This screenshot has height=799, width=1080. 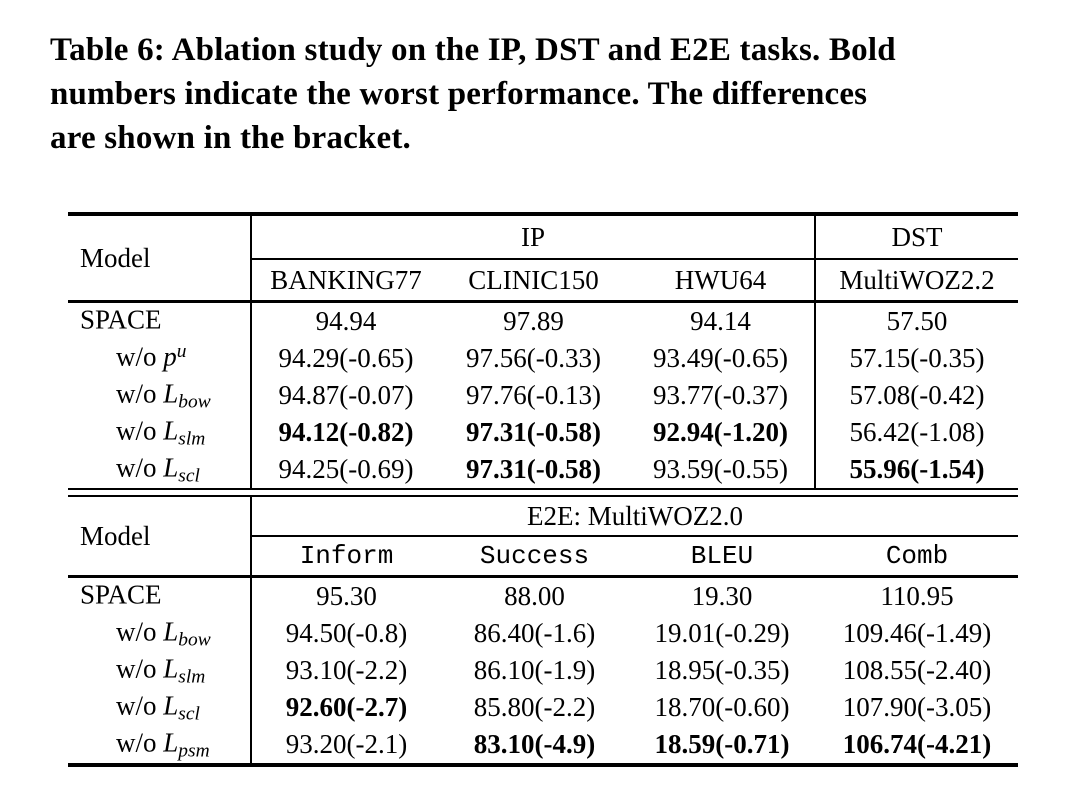 I want to click on table-cell: 94.87(-0.07), so click(x=346, y=395).